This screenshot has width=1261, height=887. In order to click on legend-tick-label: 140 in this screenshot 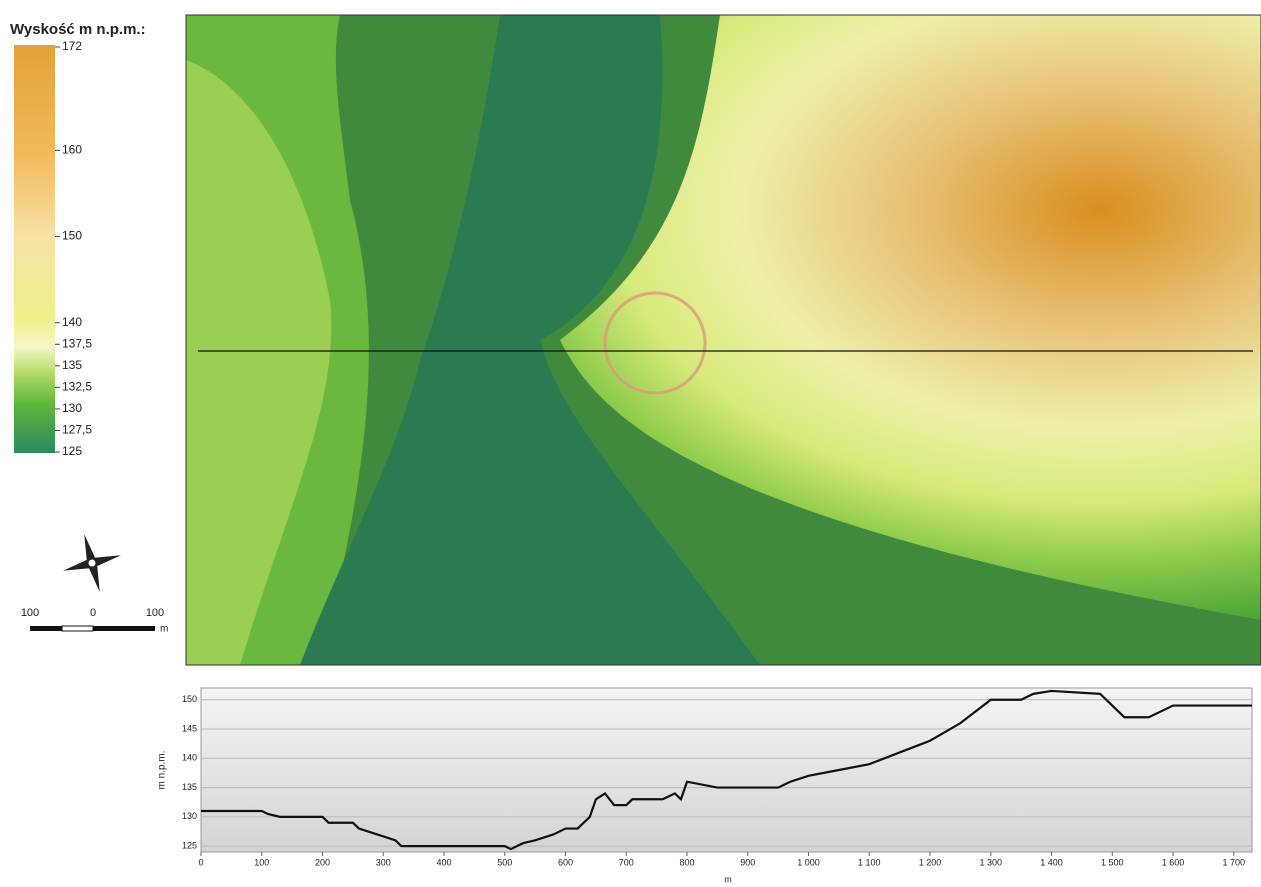, I will do `click(72, 322)`.